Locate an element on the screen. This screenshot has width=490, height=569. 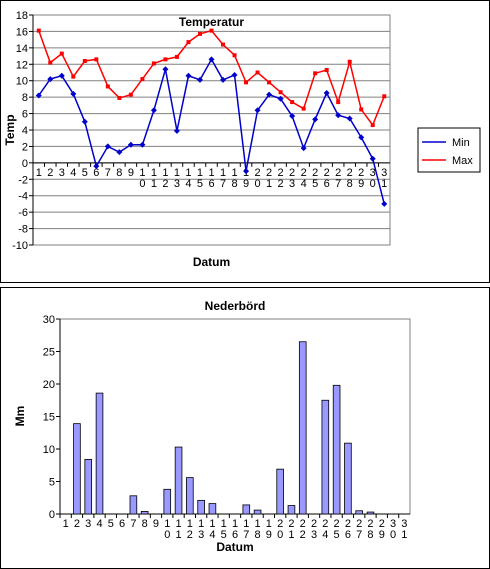
x-tick-label: 15 is located at coordinates (224, 529).